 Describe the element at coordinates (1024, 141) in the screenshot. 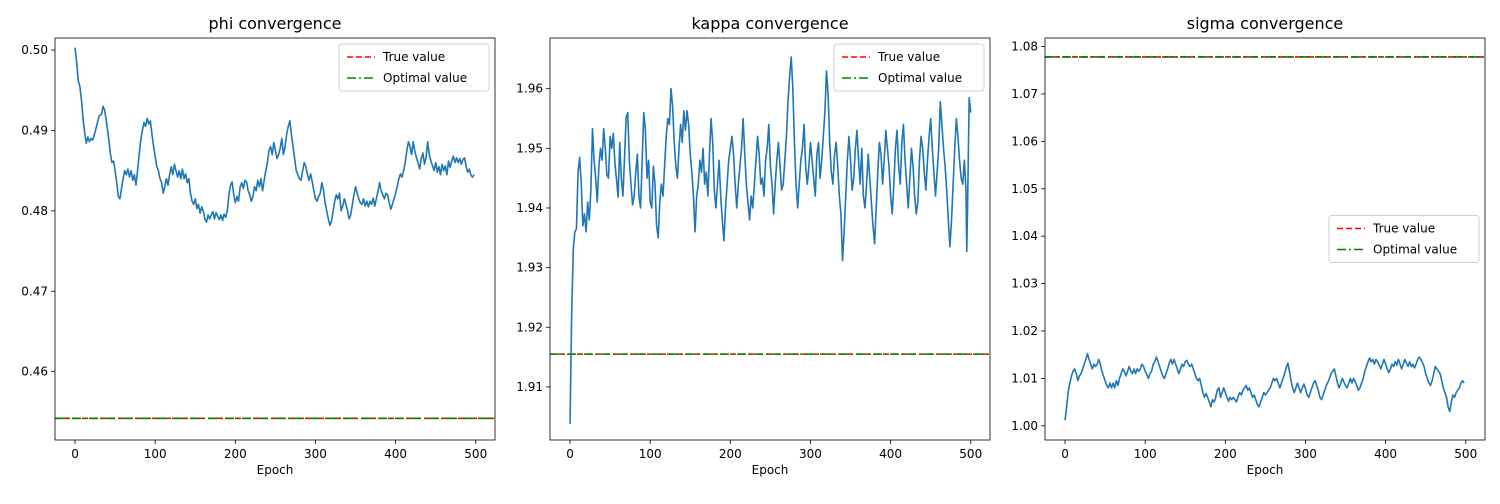

I see `y-tick-label: 1.06` at that location.